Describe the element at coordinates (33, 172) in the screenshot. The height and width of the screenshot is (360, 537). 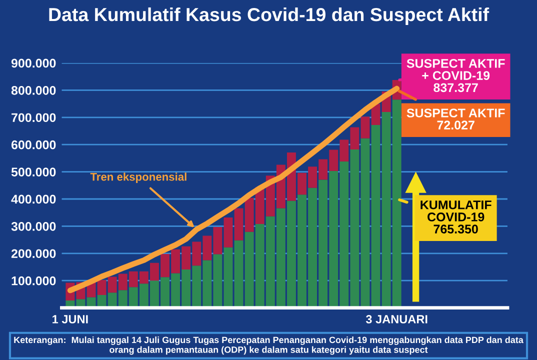
I see `y-tick-label: 500.000` at that location.